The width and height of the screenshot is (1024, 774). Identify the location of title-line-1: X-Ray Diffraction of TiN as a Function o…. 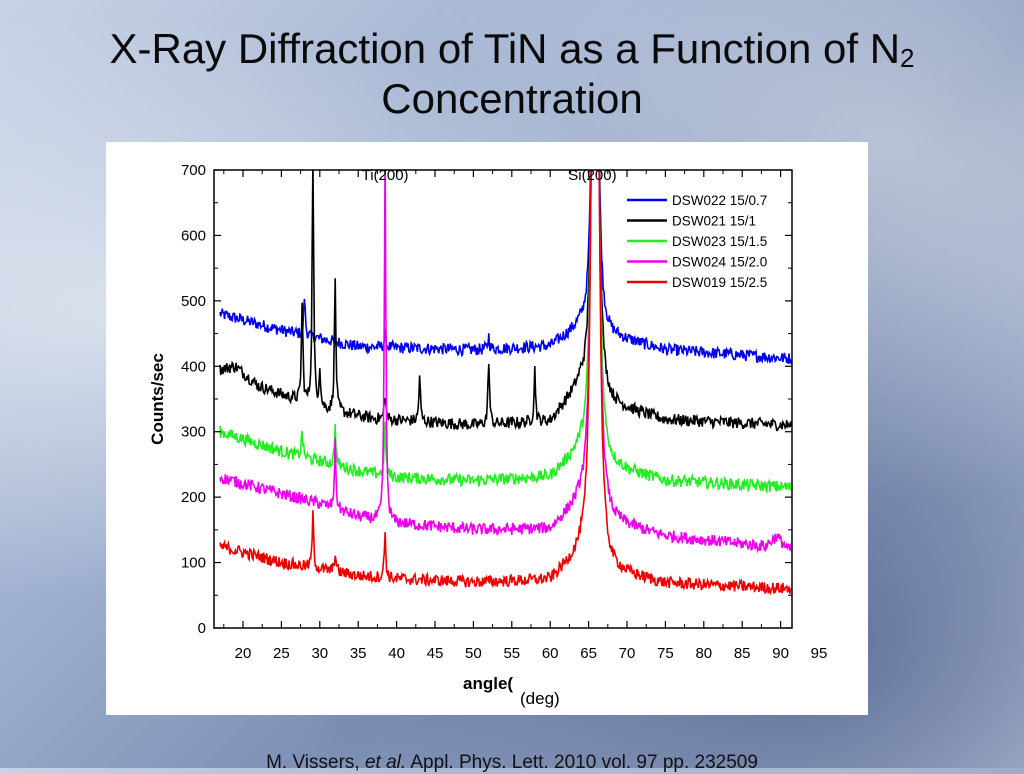
(512, 49).